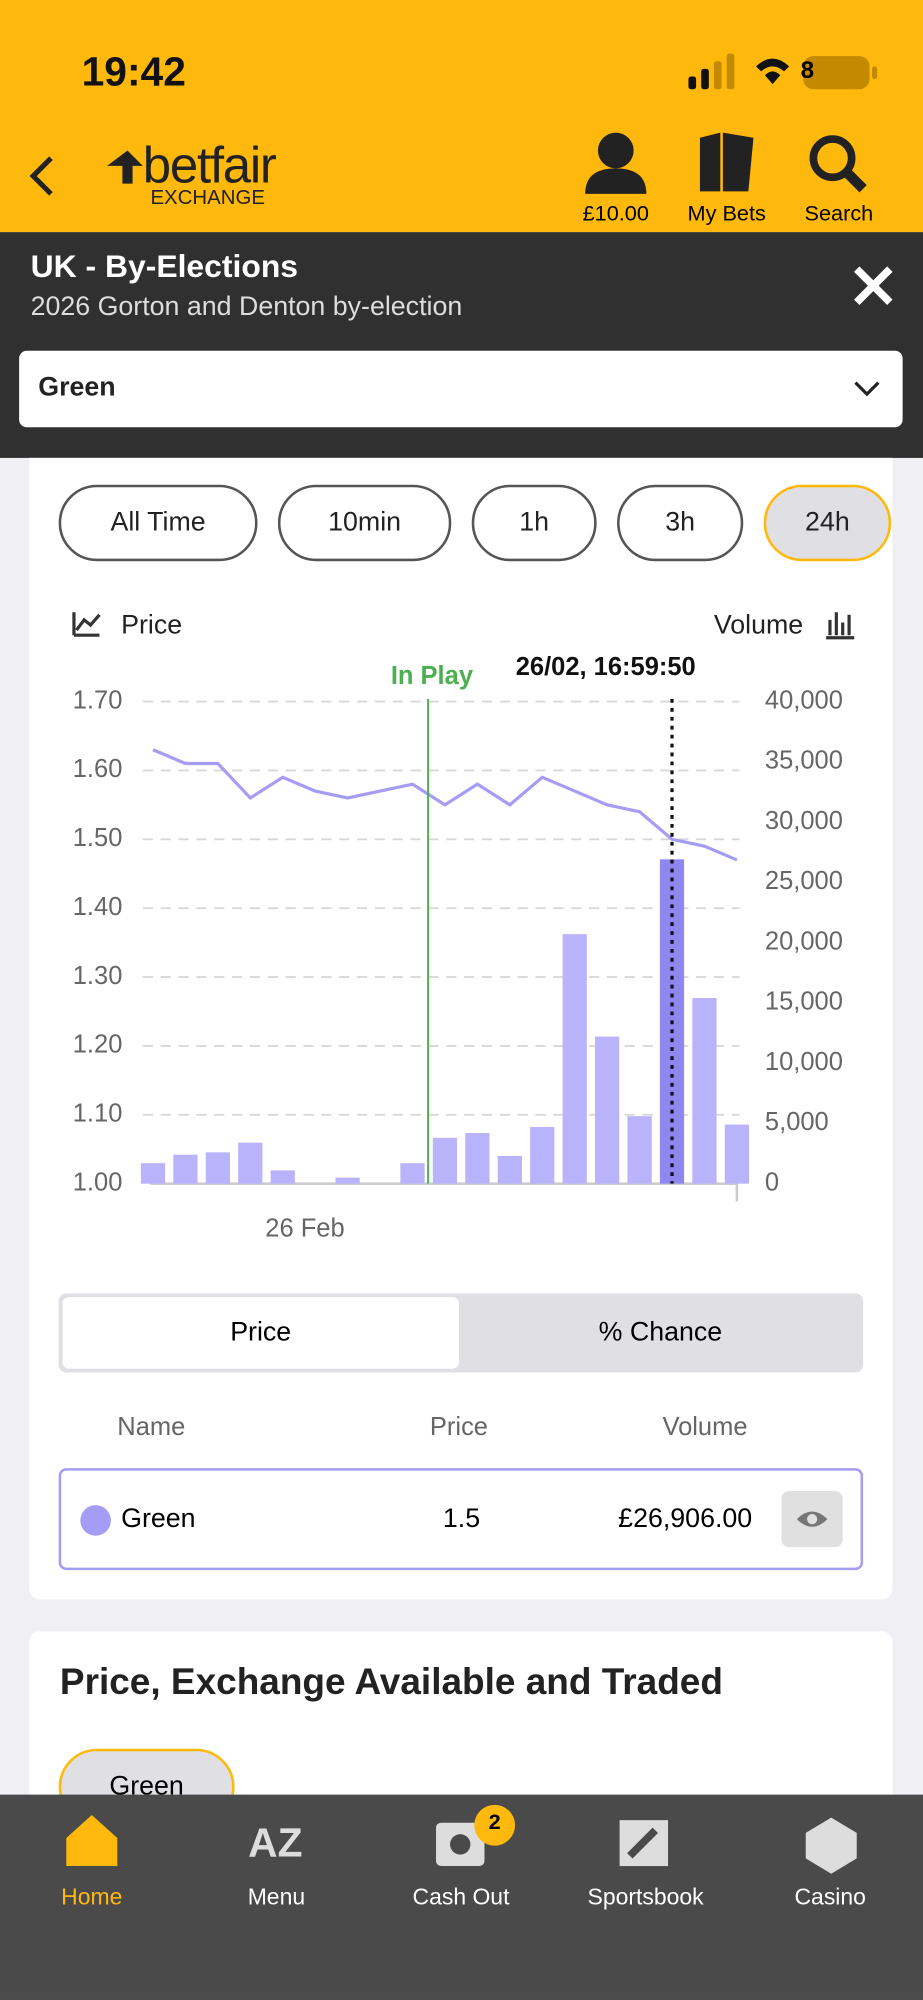 The image size is (923, 2000). I want to click on cursor-label: 26/02, 16:59:50, so click(606, 667).